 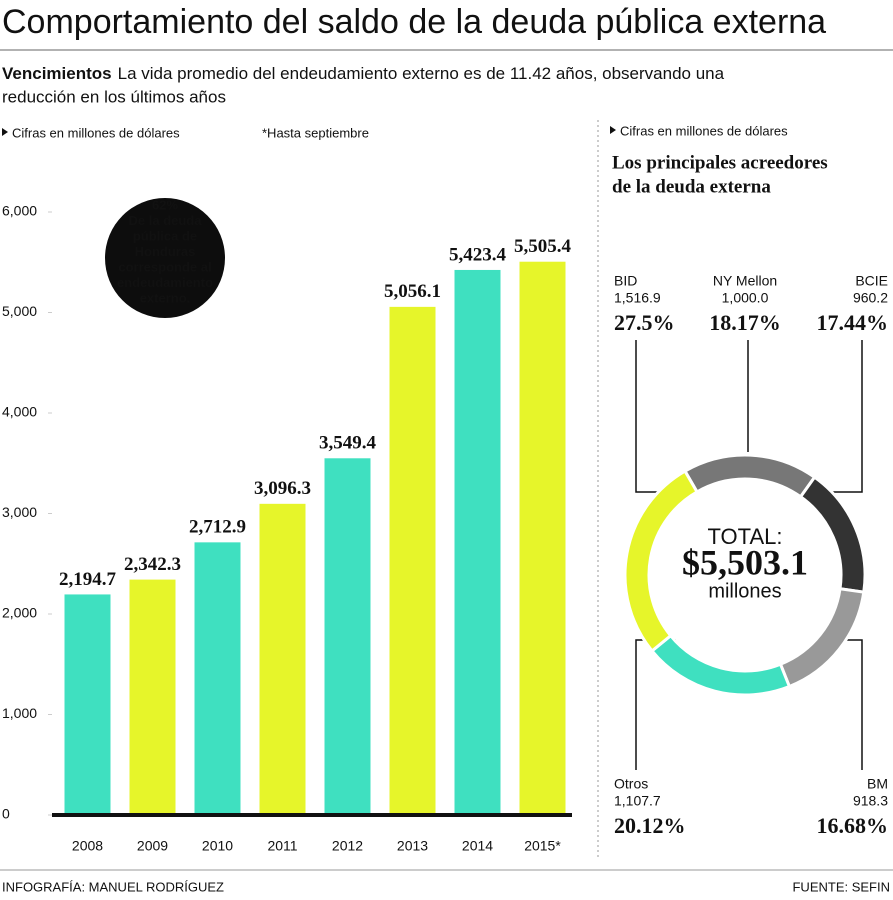 I want to click on legend-label: BCIE, so click(x=871, y=281).